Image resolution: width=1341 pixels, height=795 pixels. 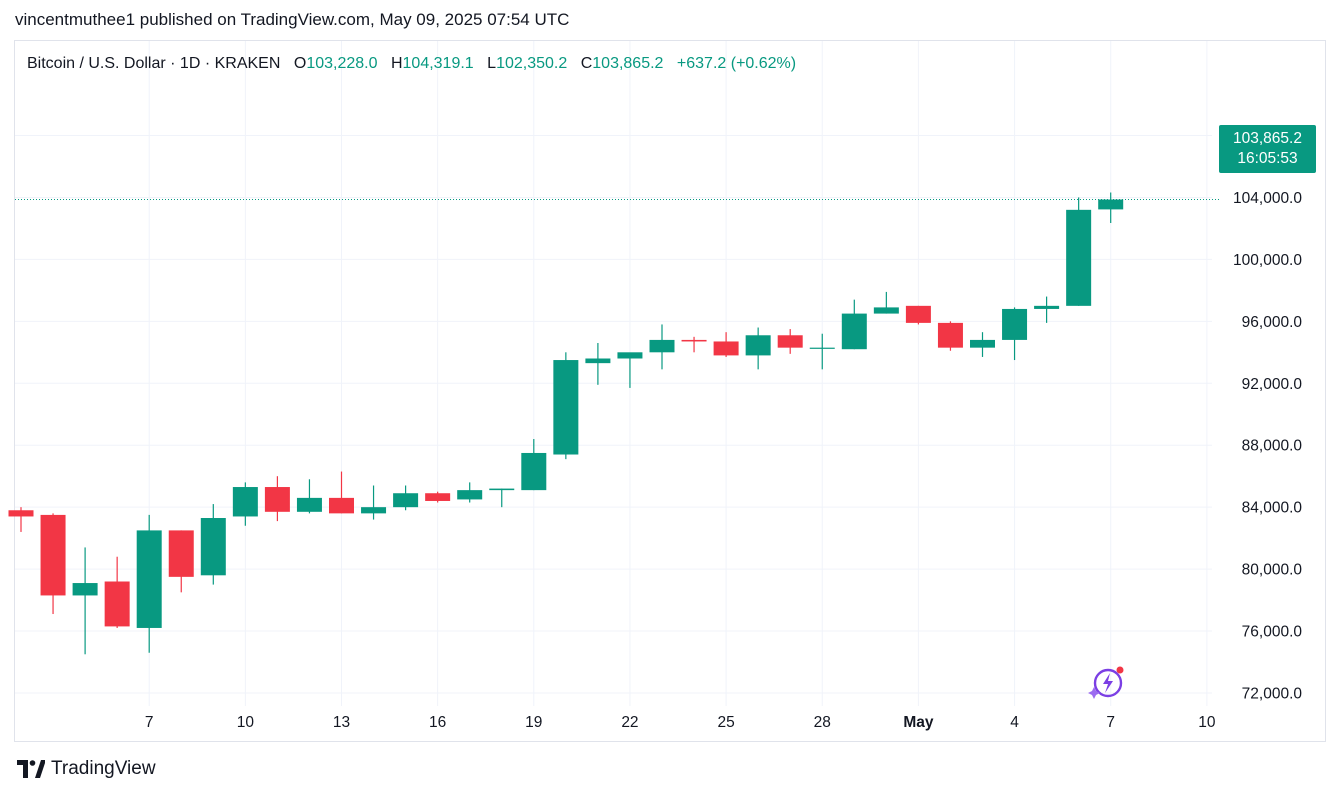 What do you see at coordinates (154, 63) in the screenshot?
I see `legend-symbol: Bitcoin / U.S. Dollar · 1D · KRAKEN` at bounding box center [154, 63].